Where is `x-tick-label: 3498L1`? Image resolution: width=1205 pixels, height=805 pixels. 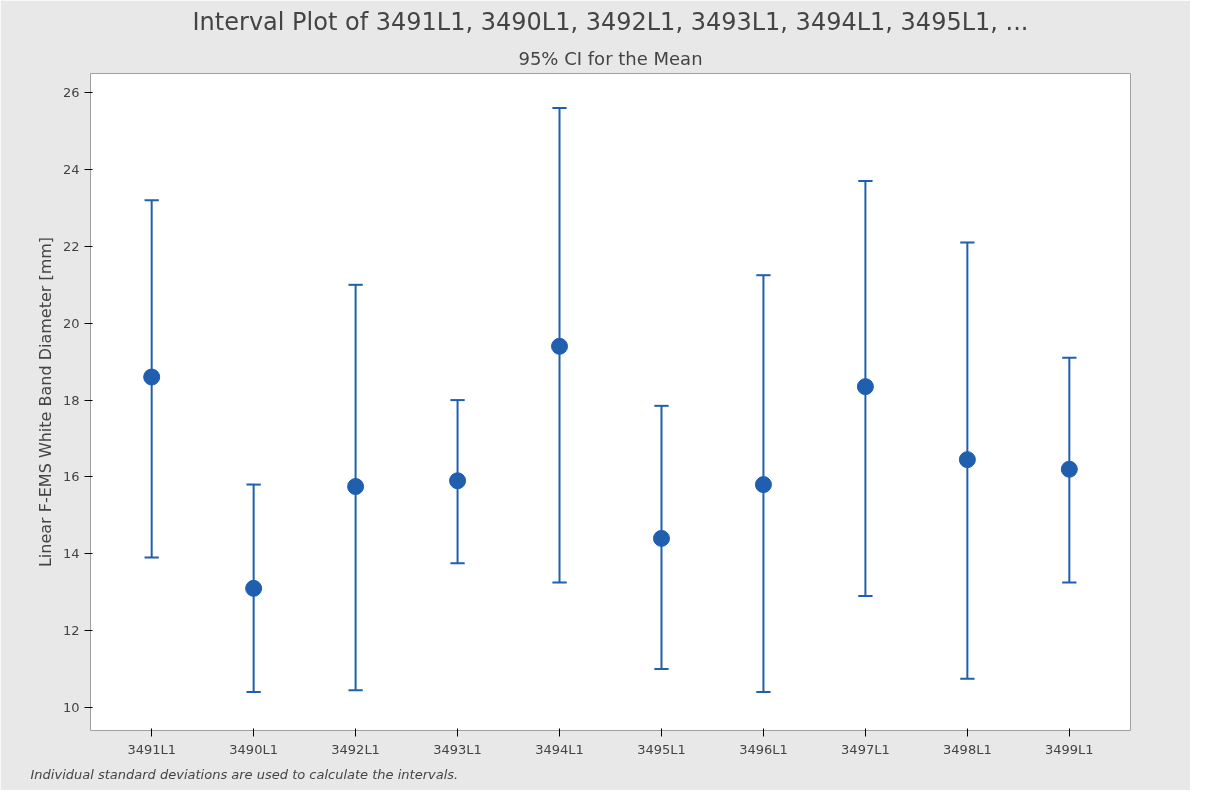 x-tick-label: 3498L1 is located at coordinates (967, 749).